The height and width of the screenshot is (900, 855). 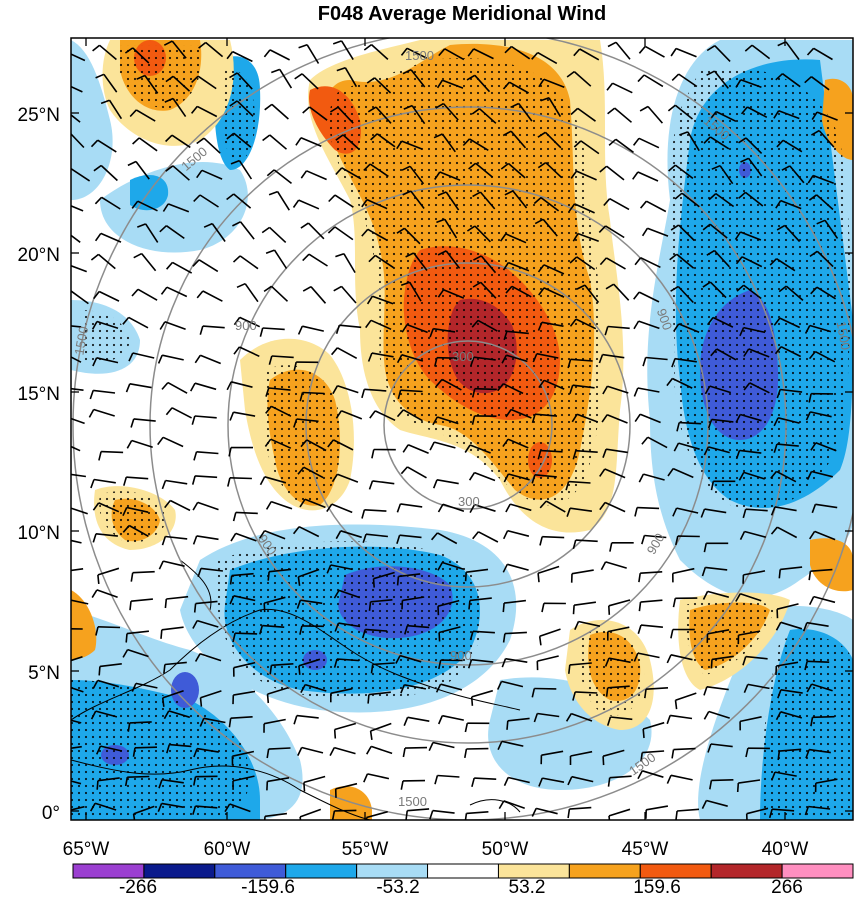 What do you see at coordinates (268, 887) in the screenshot?
I see `colorbar-label: -159.6` at bounding box center [268, 887].